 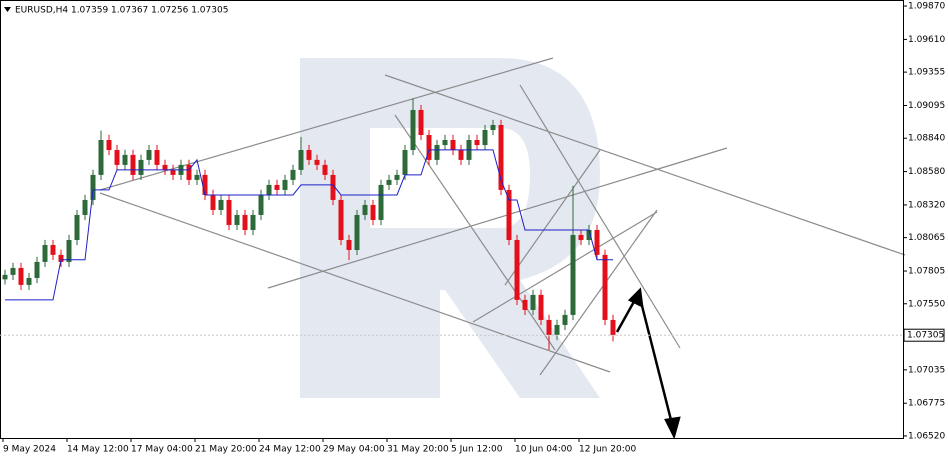 What do you see at coordinates (29, 450) in the screenshot?
I see `x-tick-label: 9 May 2024` at bounding box center [29, 450].